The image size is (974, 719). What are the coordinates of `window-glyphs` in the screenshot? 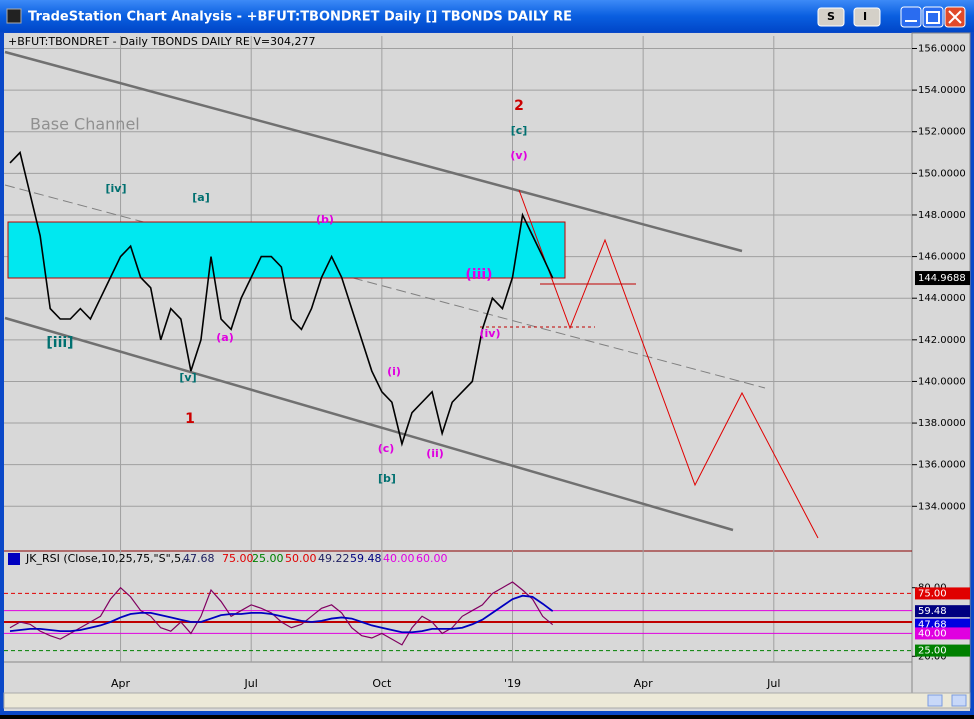 It's located at (933, 17).